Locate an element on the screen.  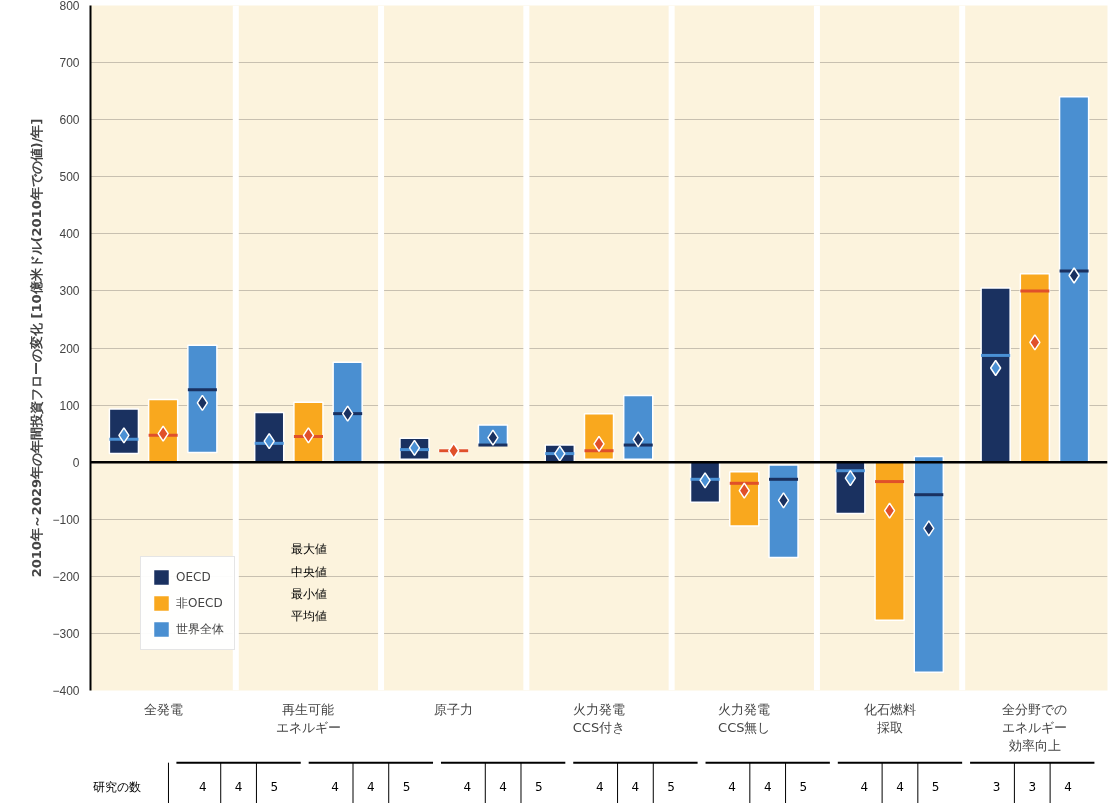
y-tick-label: 300 is located at coordinates (69, 291).